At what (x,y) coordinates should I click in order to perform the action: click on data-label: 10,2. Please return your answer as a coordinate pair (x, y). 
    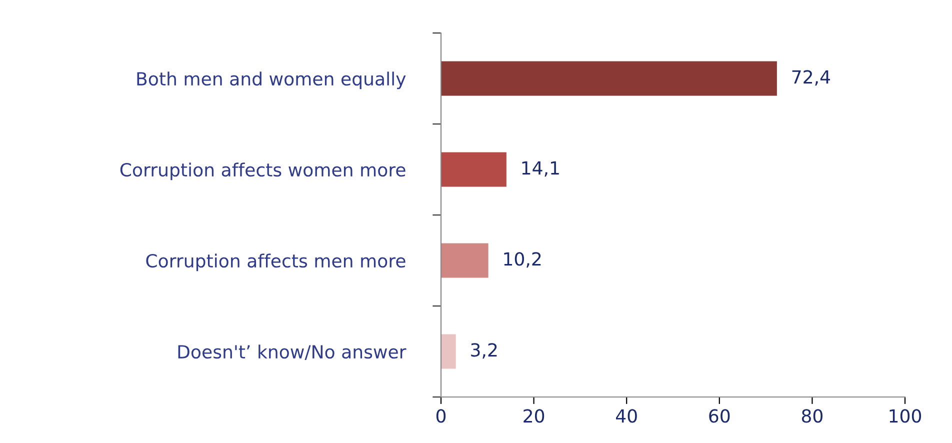
    Looking at the image, I should click on (522, 260).